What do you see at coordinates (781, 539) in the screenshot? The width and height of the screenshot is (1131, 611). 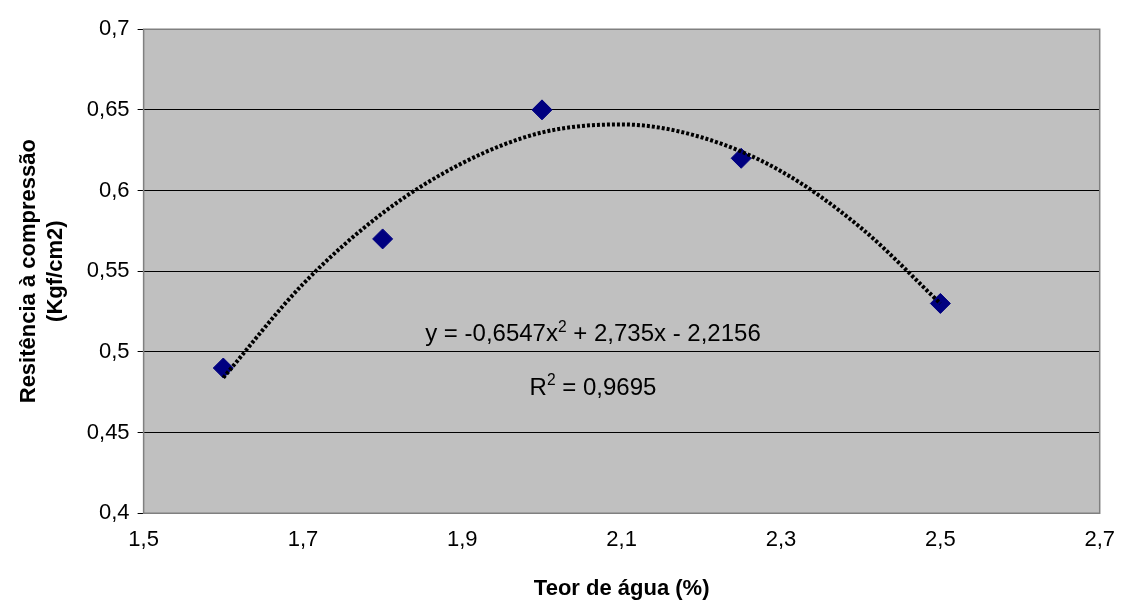 I see `x-tick-label: 2,3` at bounding box center [781, 539].